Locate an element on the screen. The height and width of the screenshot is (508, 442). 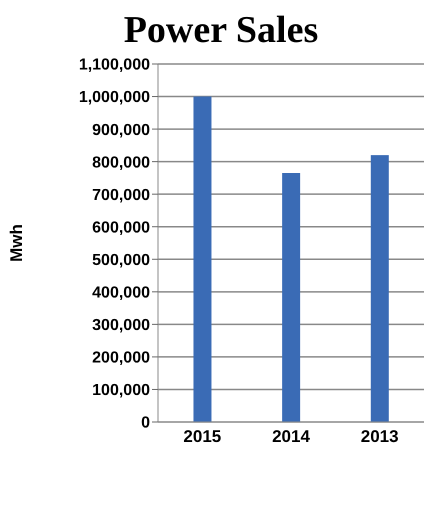
y-tick-label: 1,000,000 is located at coordinates (114, 97).